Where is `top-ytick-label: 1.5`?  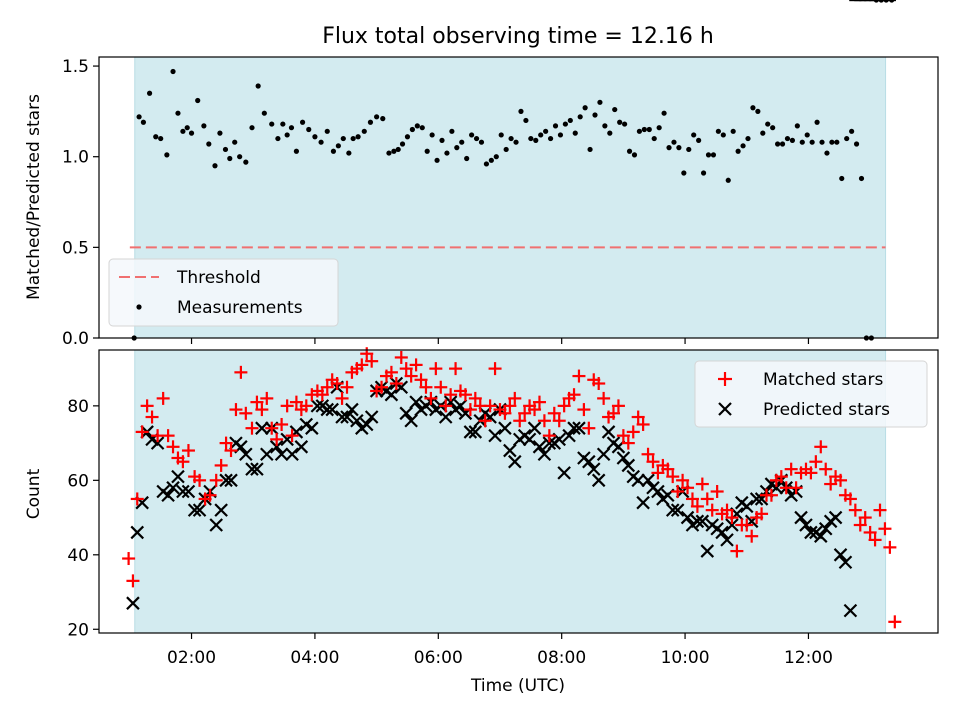 top-ytick-label: 1.5 is located at coordinates (75, 67).